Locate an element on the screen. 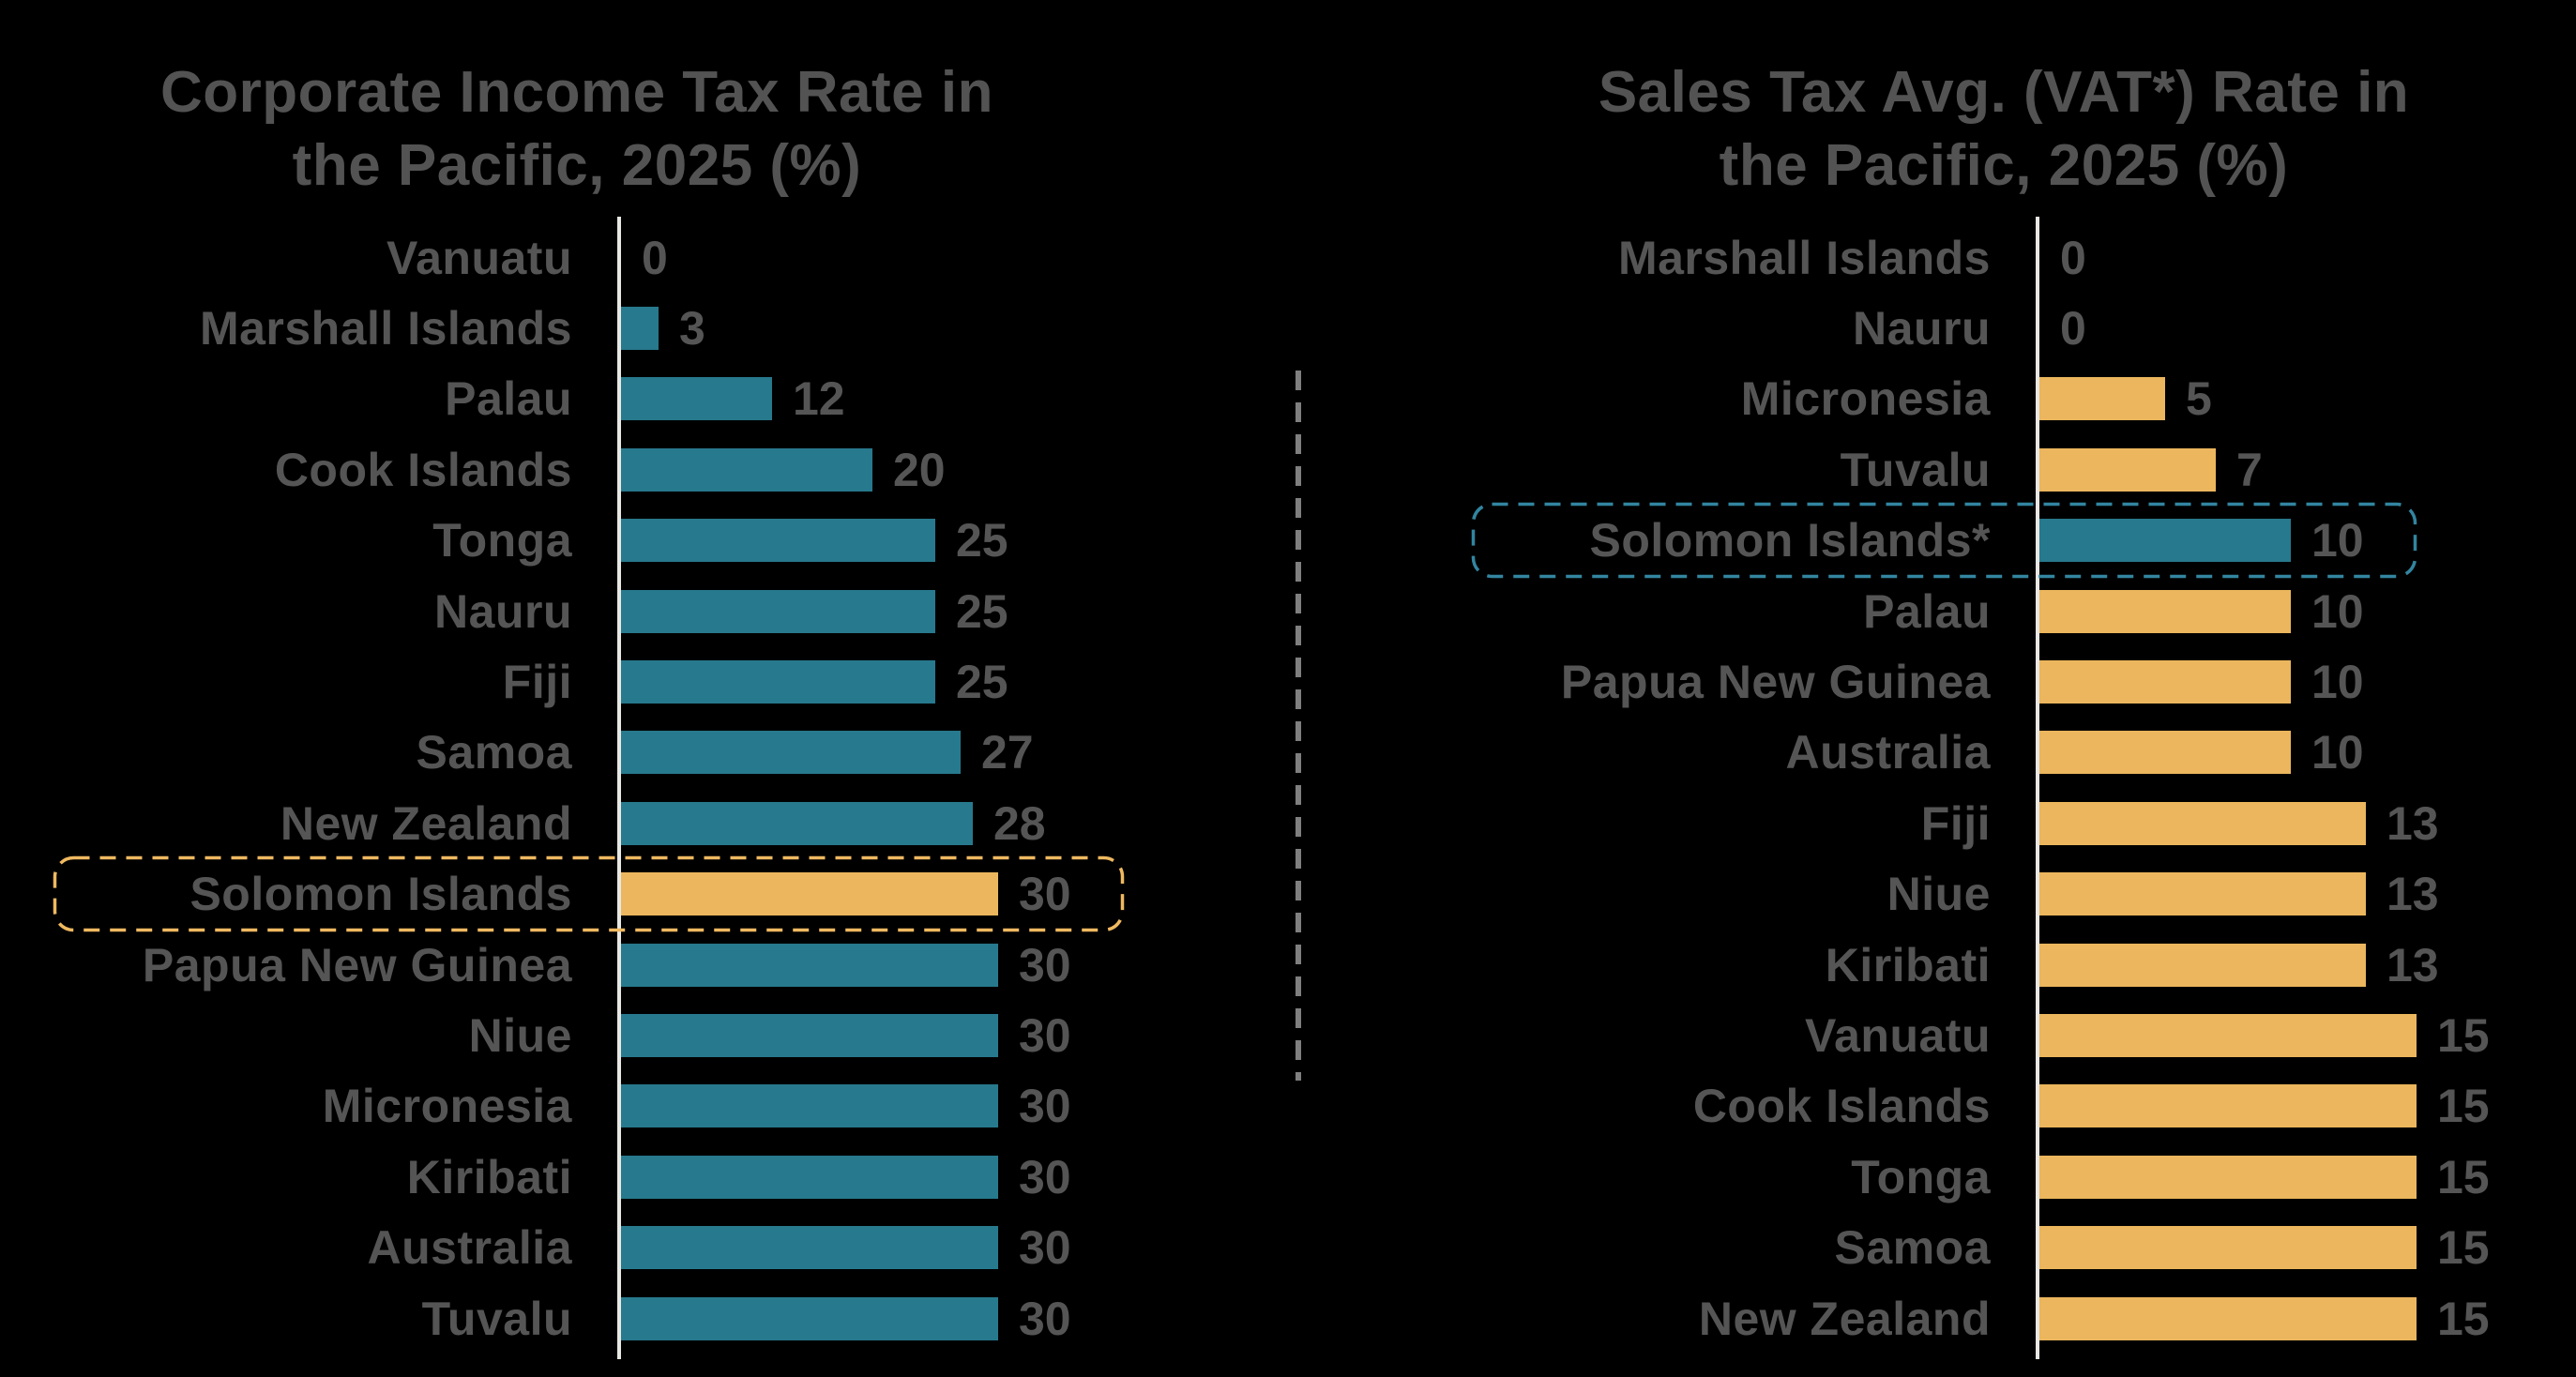 The height and width of the screenshot is (1377, 2576). bar-row: Solomon Islands* 10 is located at coordinates (2004, 541).